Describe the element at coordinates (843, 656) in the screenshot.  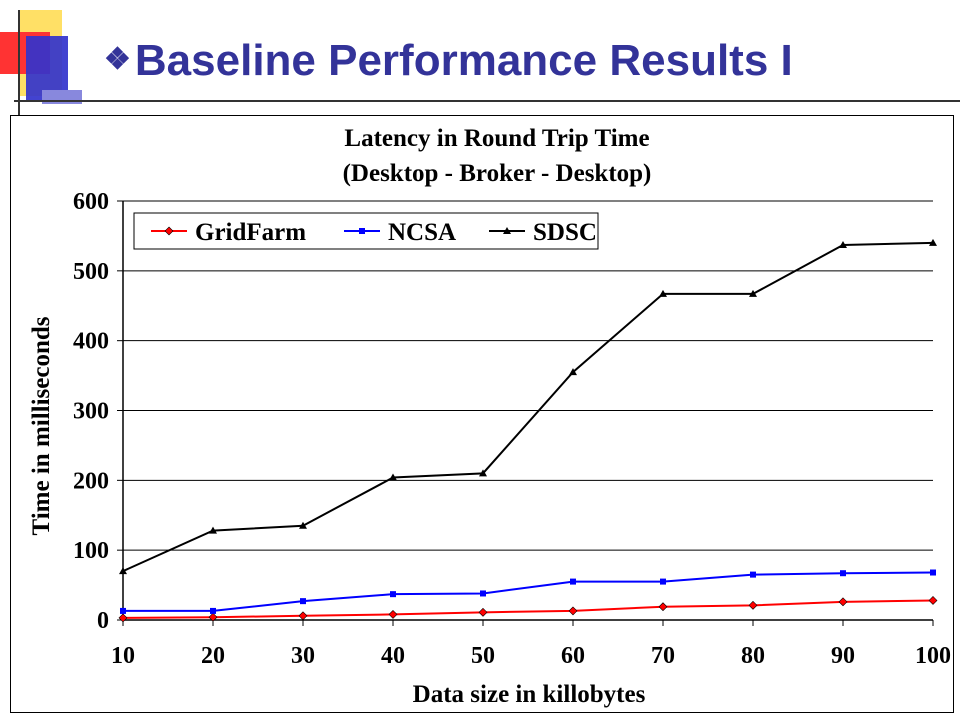
I see `x-tick-label: 90` at that location.